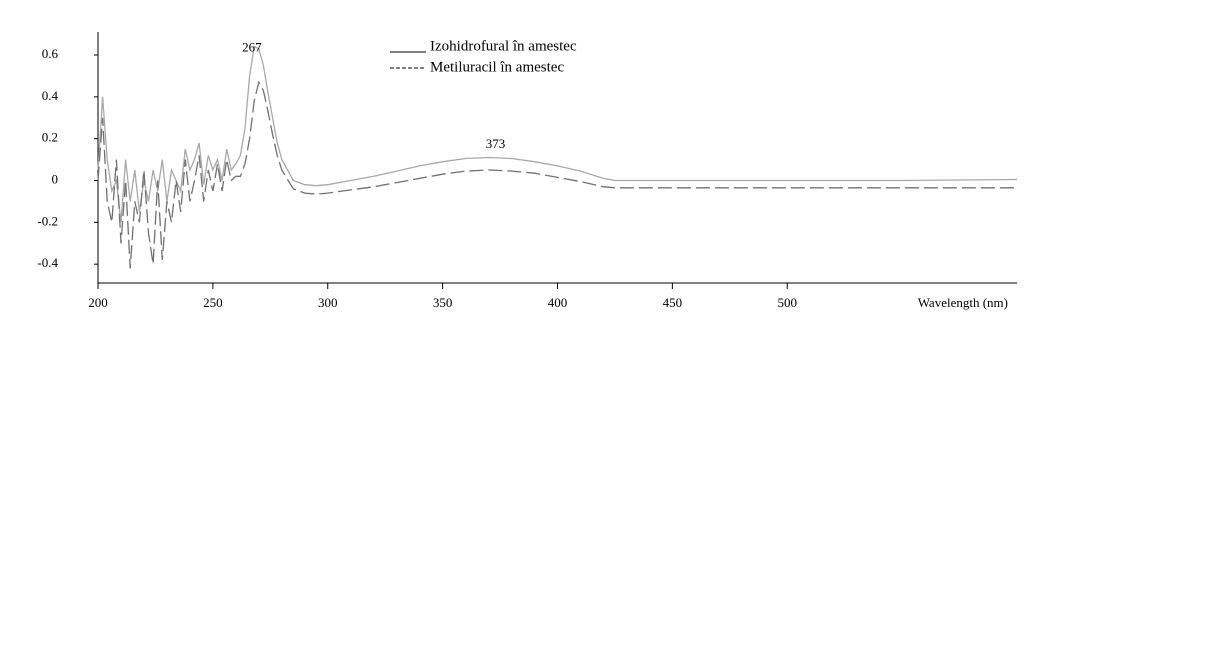 The image size is (1218, 657). Describe the element at coordinates (328, 302) in the screenshot. I see `x-tick-label: 300` at that location.